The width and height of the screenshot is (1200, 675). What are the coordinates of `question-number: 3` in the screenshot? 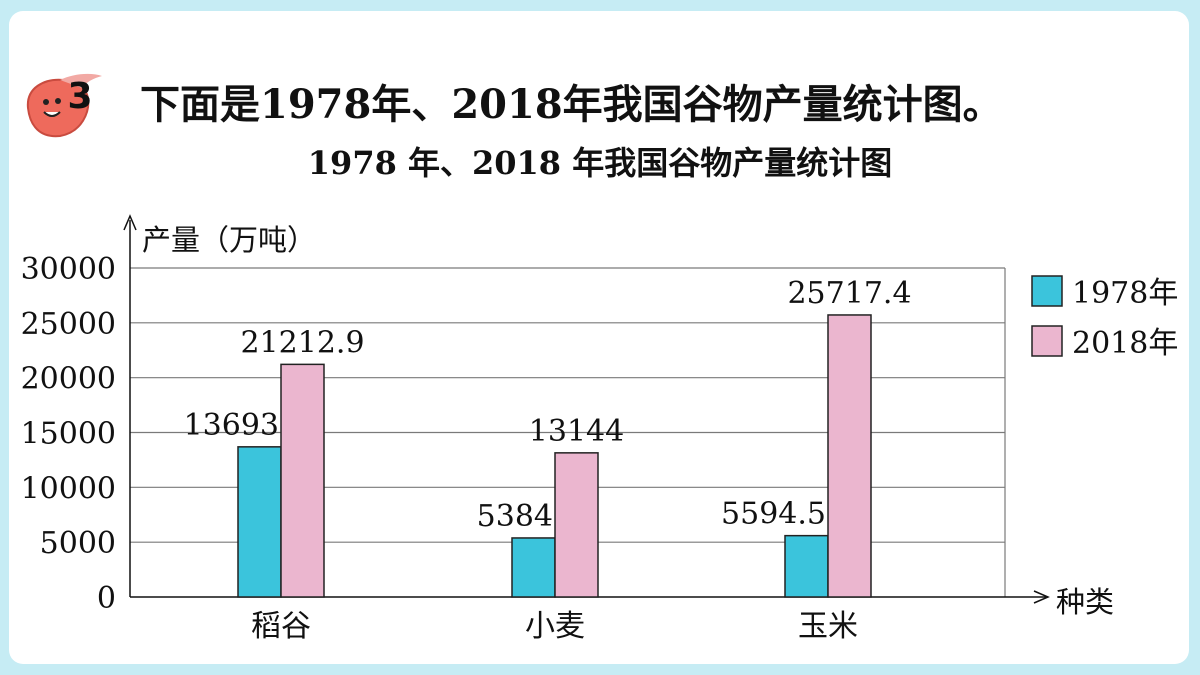 It's located at (80, 96).